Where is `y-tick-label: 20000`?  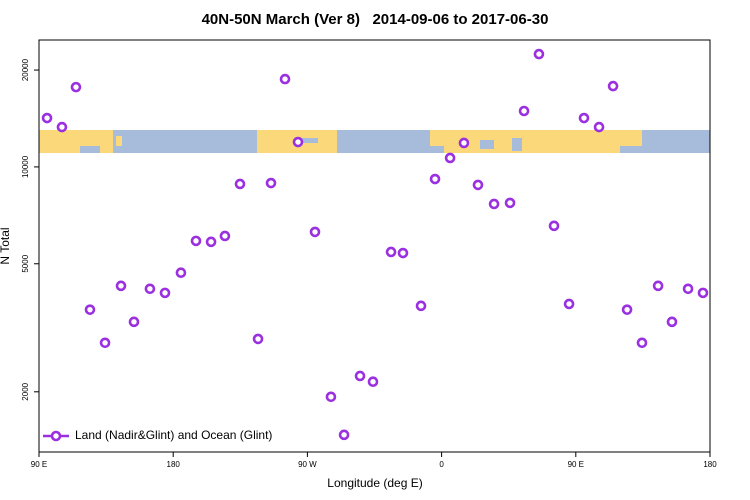
y-tick-label: 20000 is located at coordinates (25, 69).